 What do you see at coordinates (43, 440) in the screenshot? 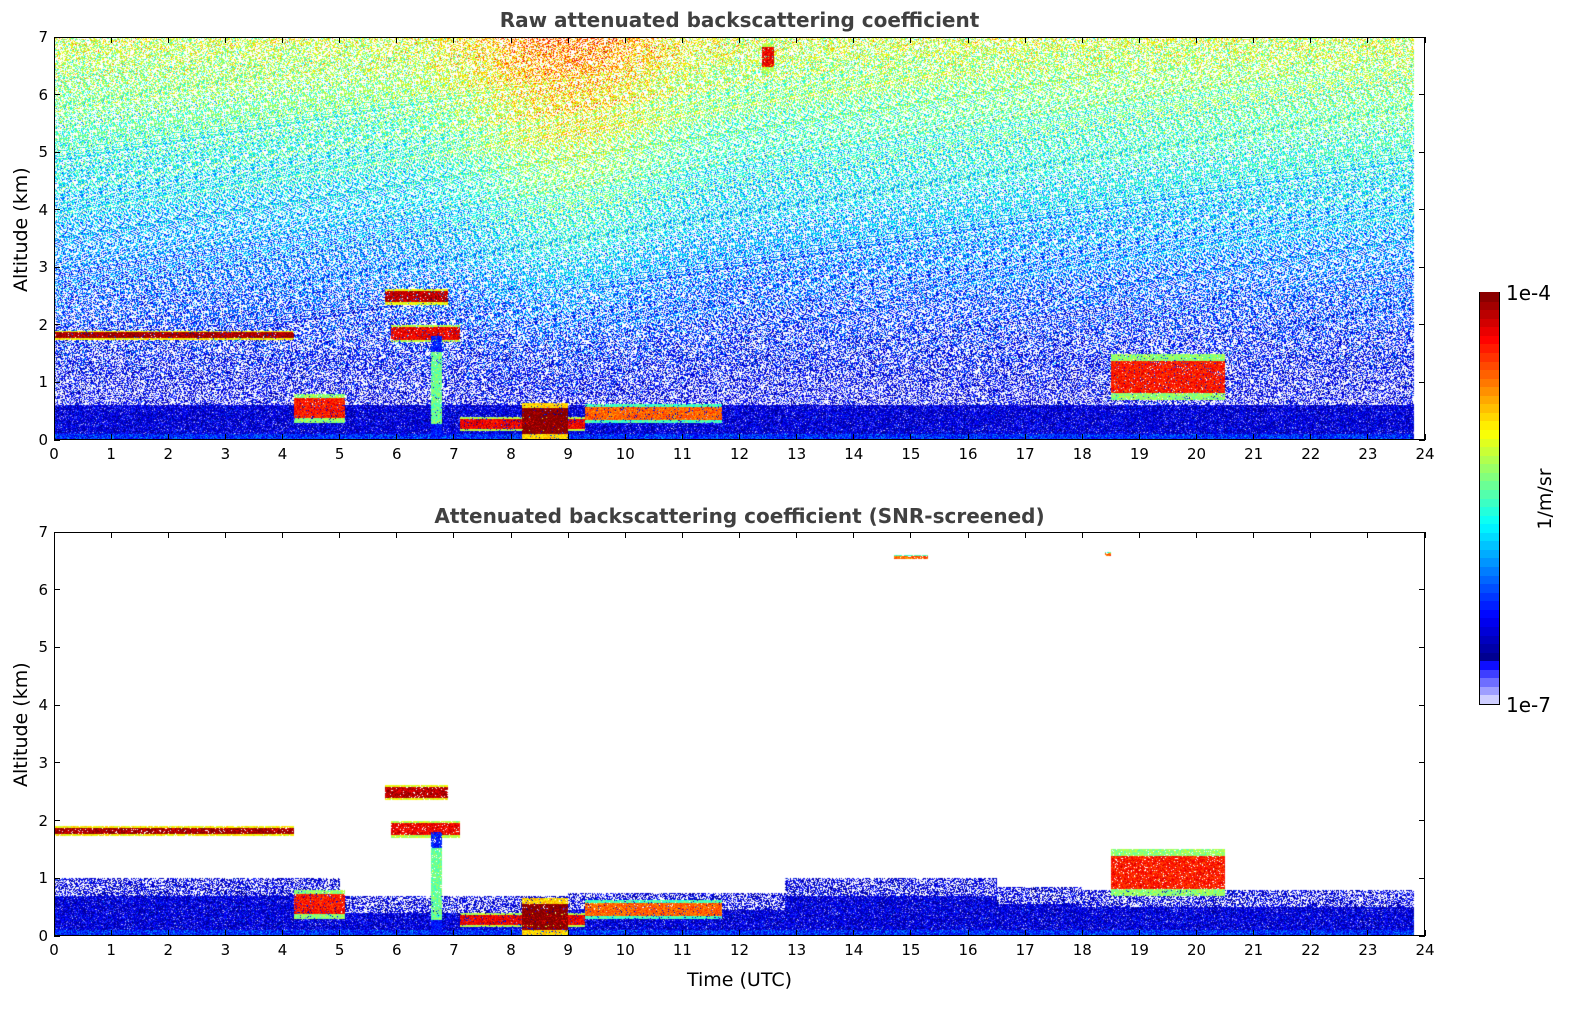
I see `y-tick-label: 0` at bounding box center [43, 440].